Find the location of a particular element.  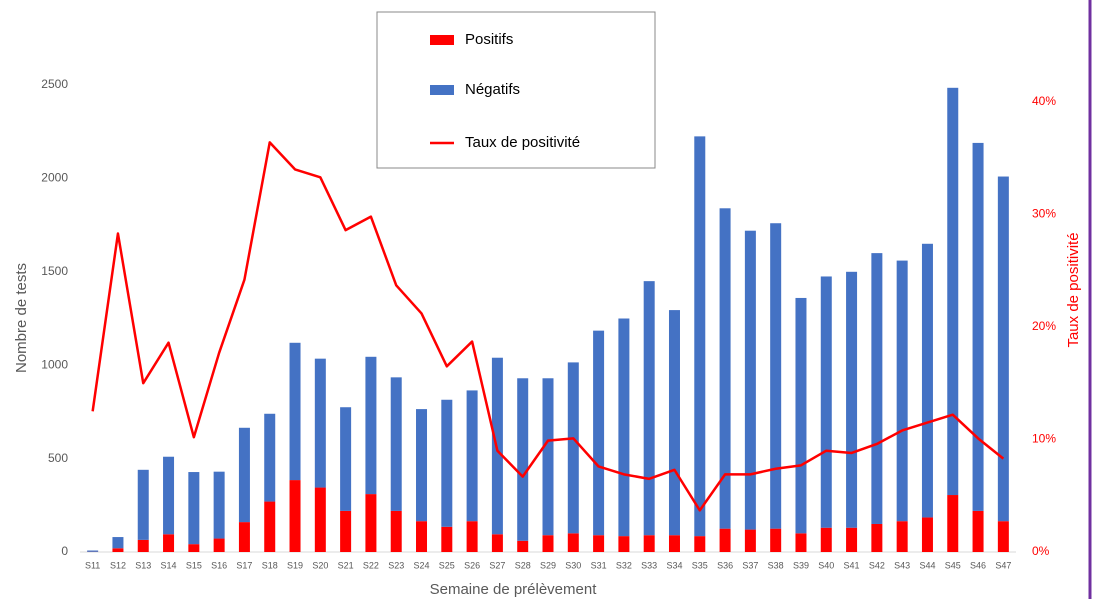

x-tick-label: S14 is located at coordinates (169, 565).